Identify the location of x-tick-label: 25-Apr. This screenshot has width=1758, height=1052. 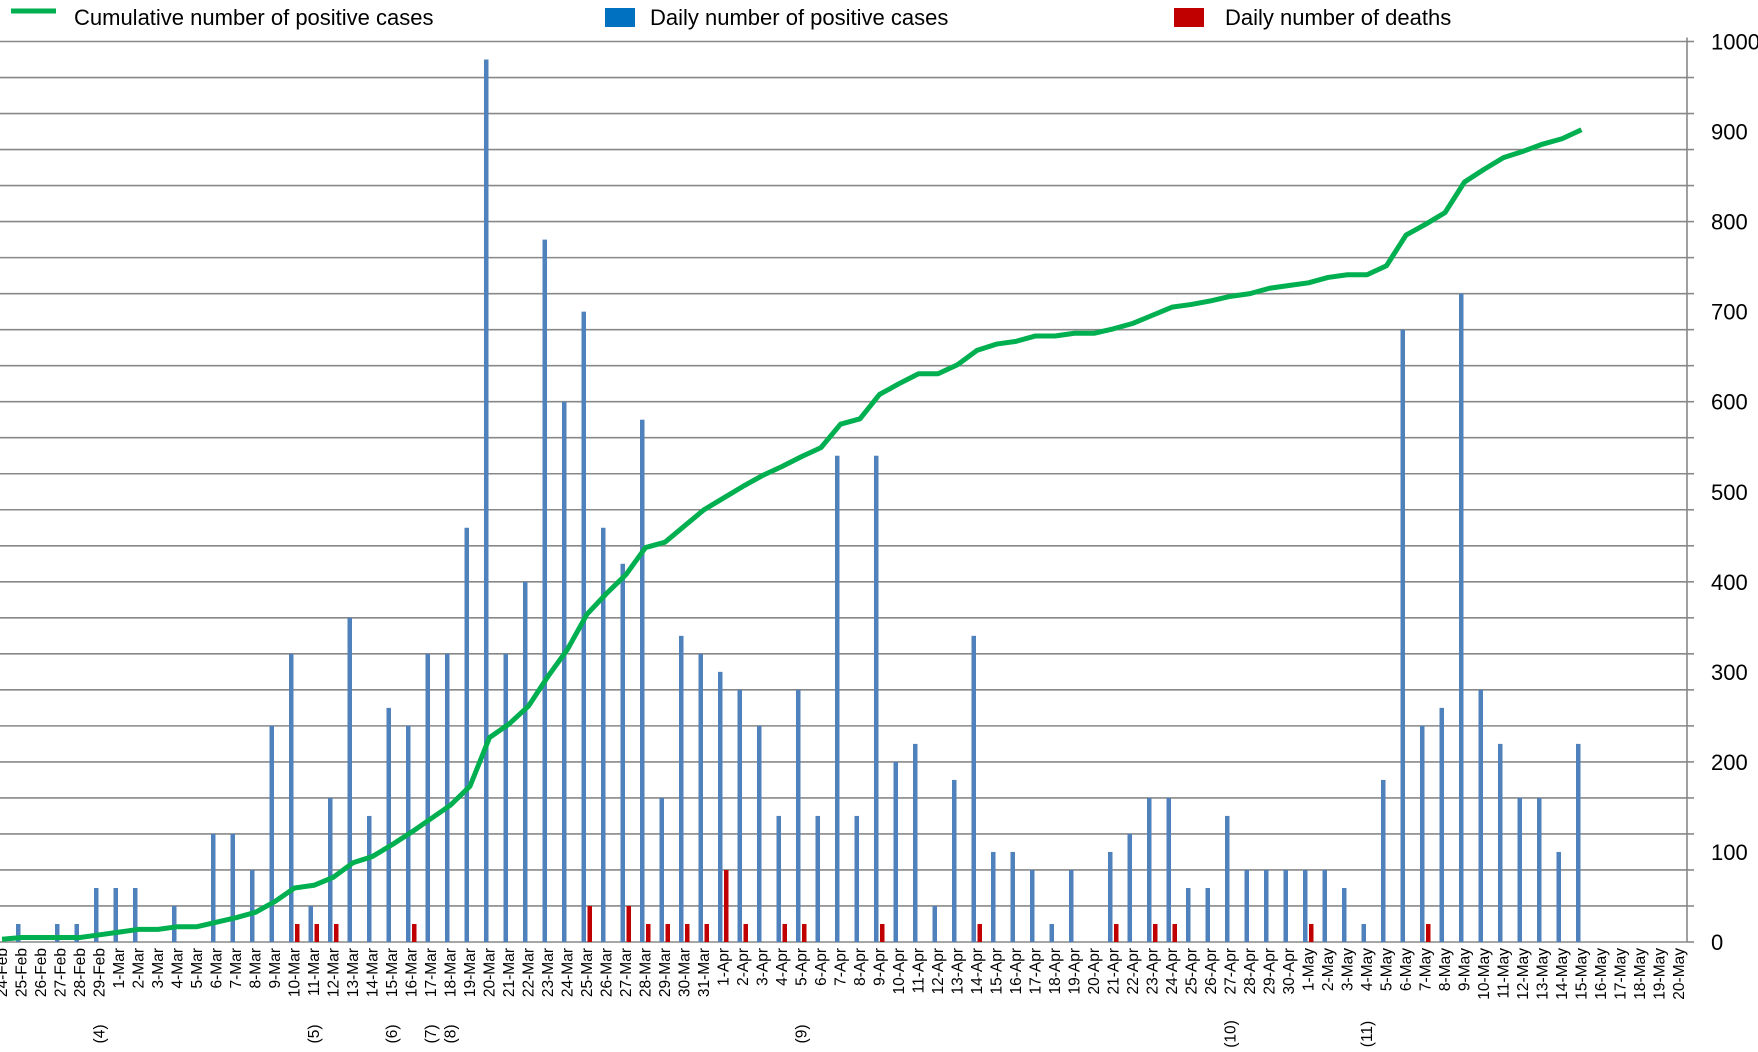
(1192, 971).